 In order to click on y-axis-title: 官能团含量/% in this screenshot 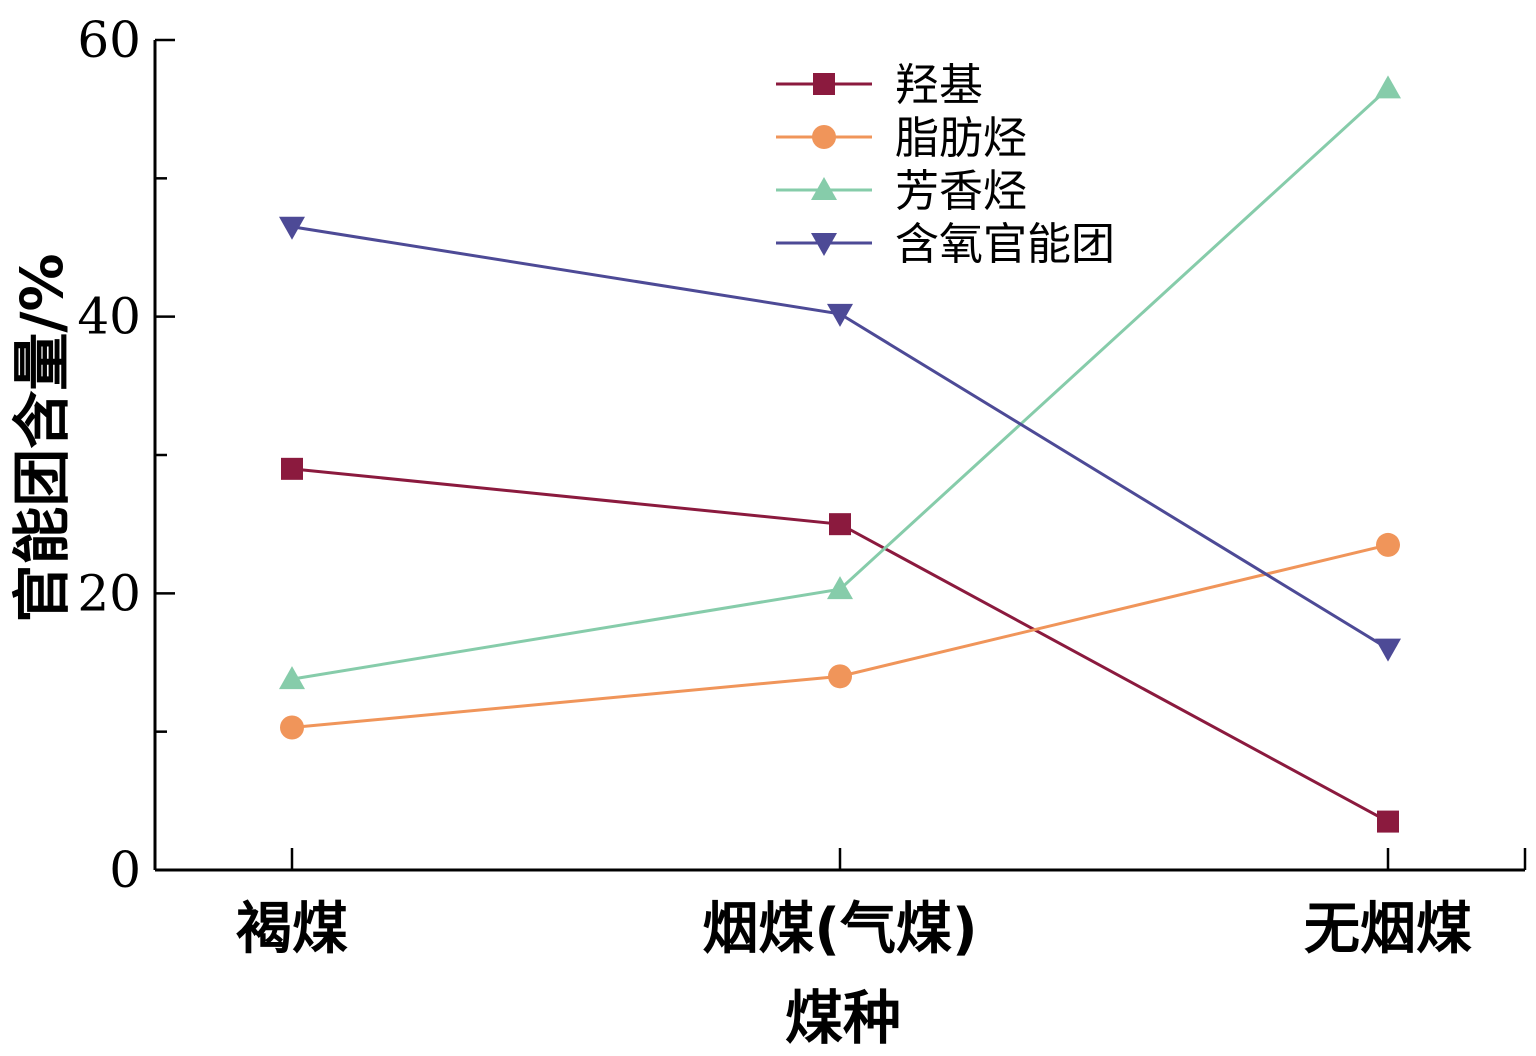, I will do `click(42, 437)`.